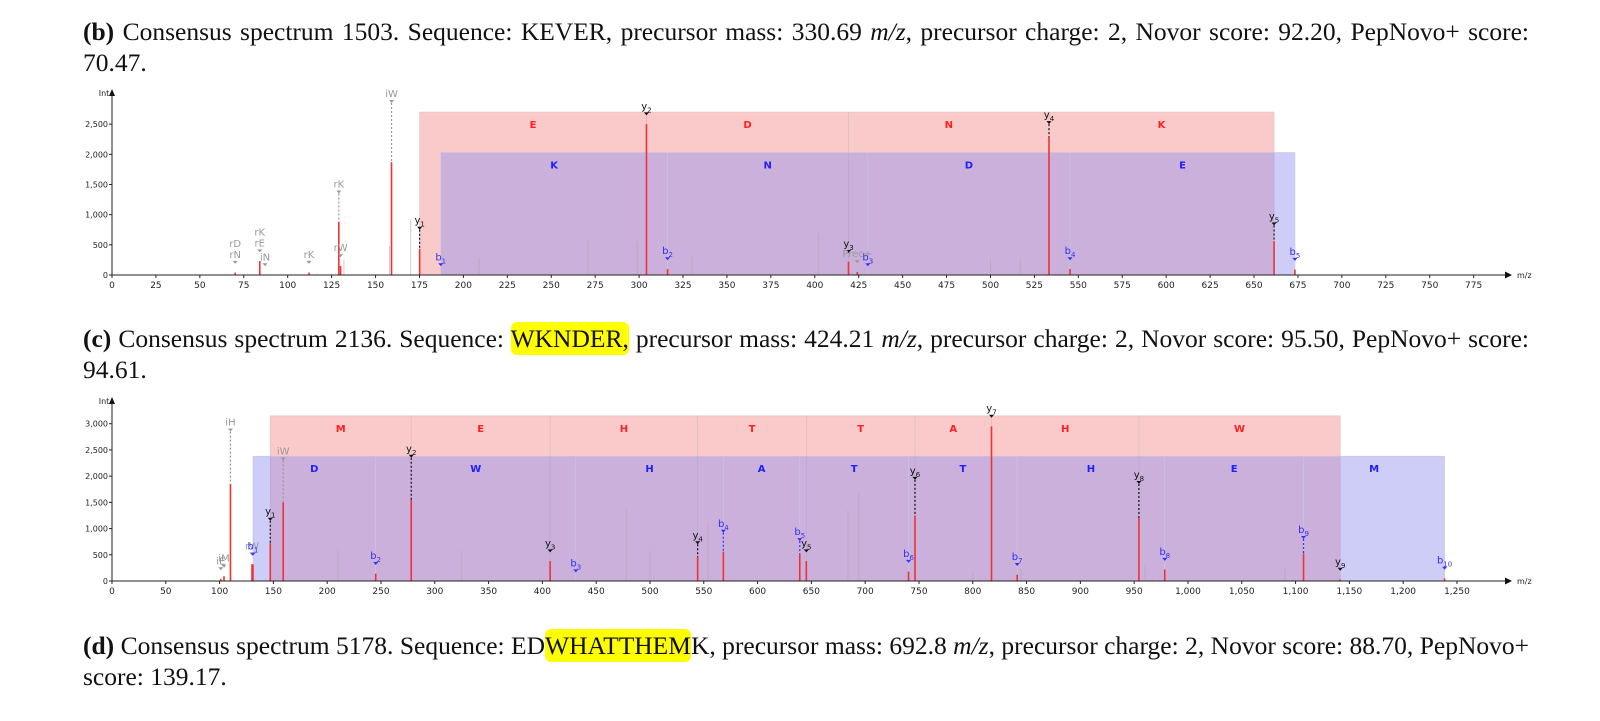 The width and height of the screenshot is (1600, 721). I want to click on x-tick-label: 0, so click(112, 592).